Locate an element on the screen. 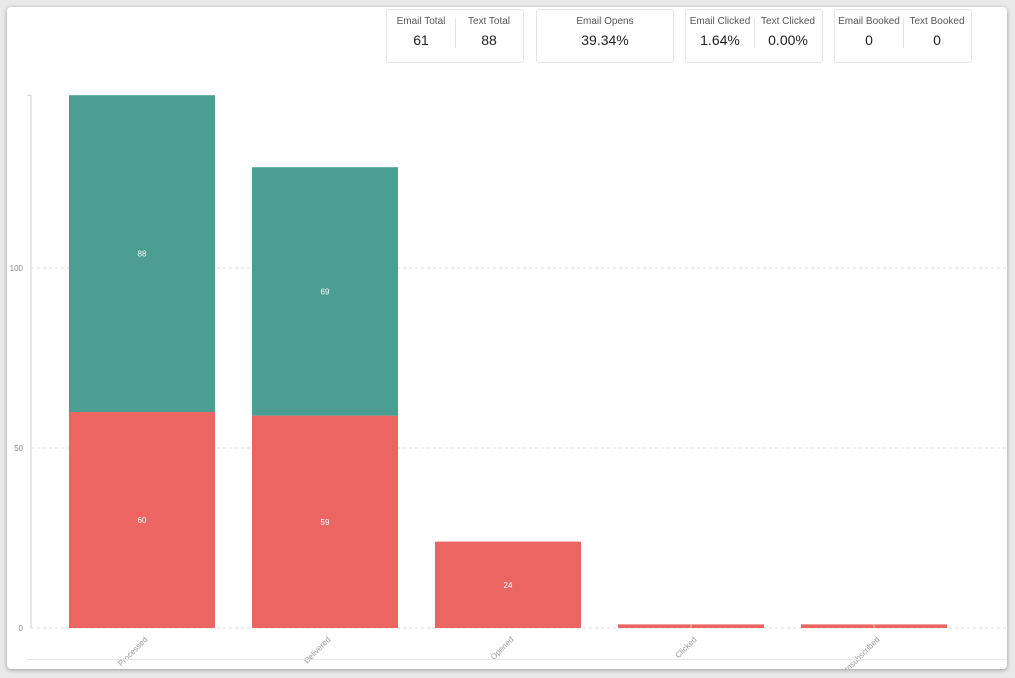 This screenshot has height=678, width=1015. x-tick-label: Processed is located at coordinates (132, 651).